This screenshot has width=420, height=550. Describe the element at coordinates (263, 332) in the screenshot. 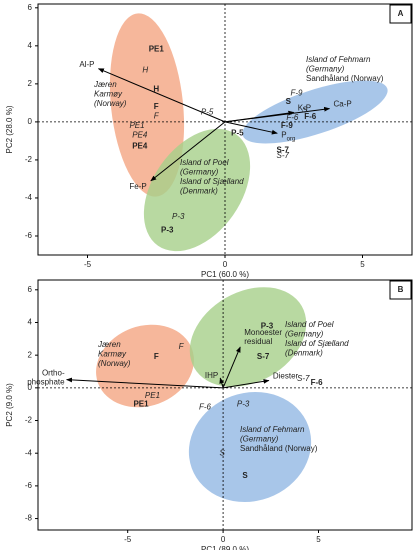

I see `label-line: Monoester` at that location.